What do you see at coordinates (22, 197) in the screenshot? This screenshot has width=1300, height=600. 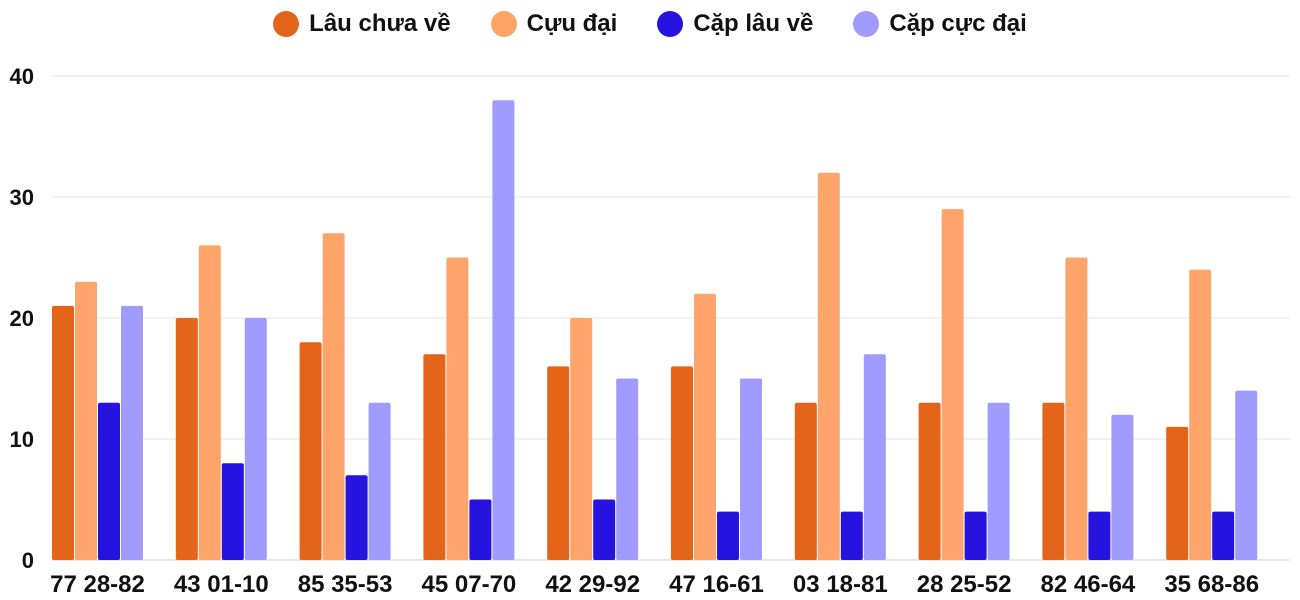 I see `y-tick-label: 30` at bounding box center [22, 197].